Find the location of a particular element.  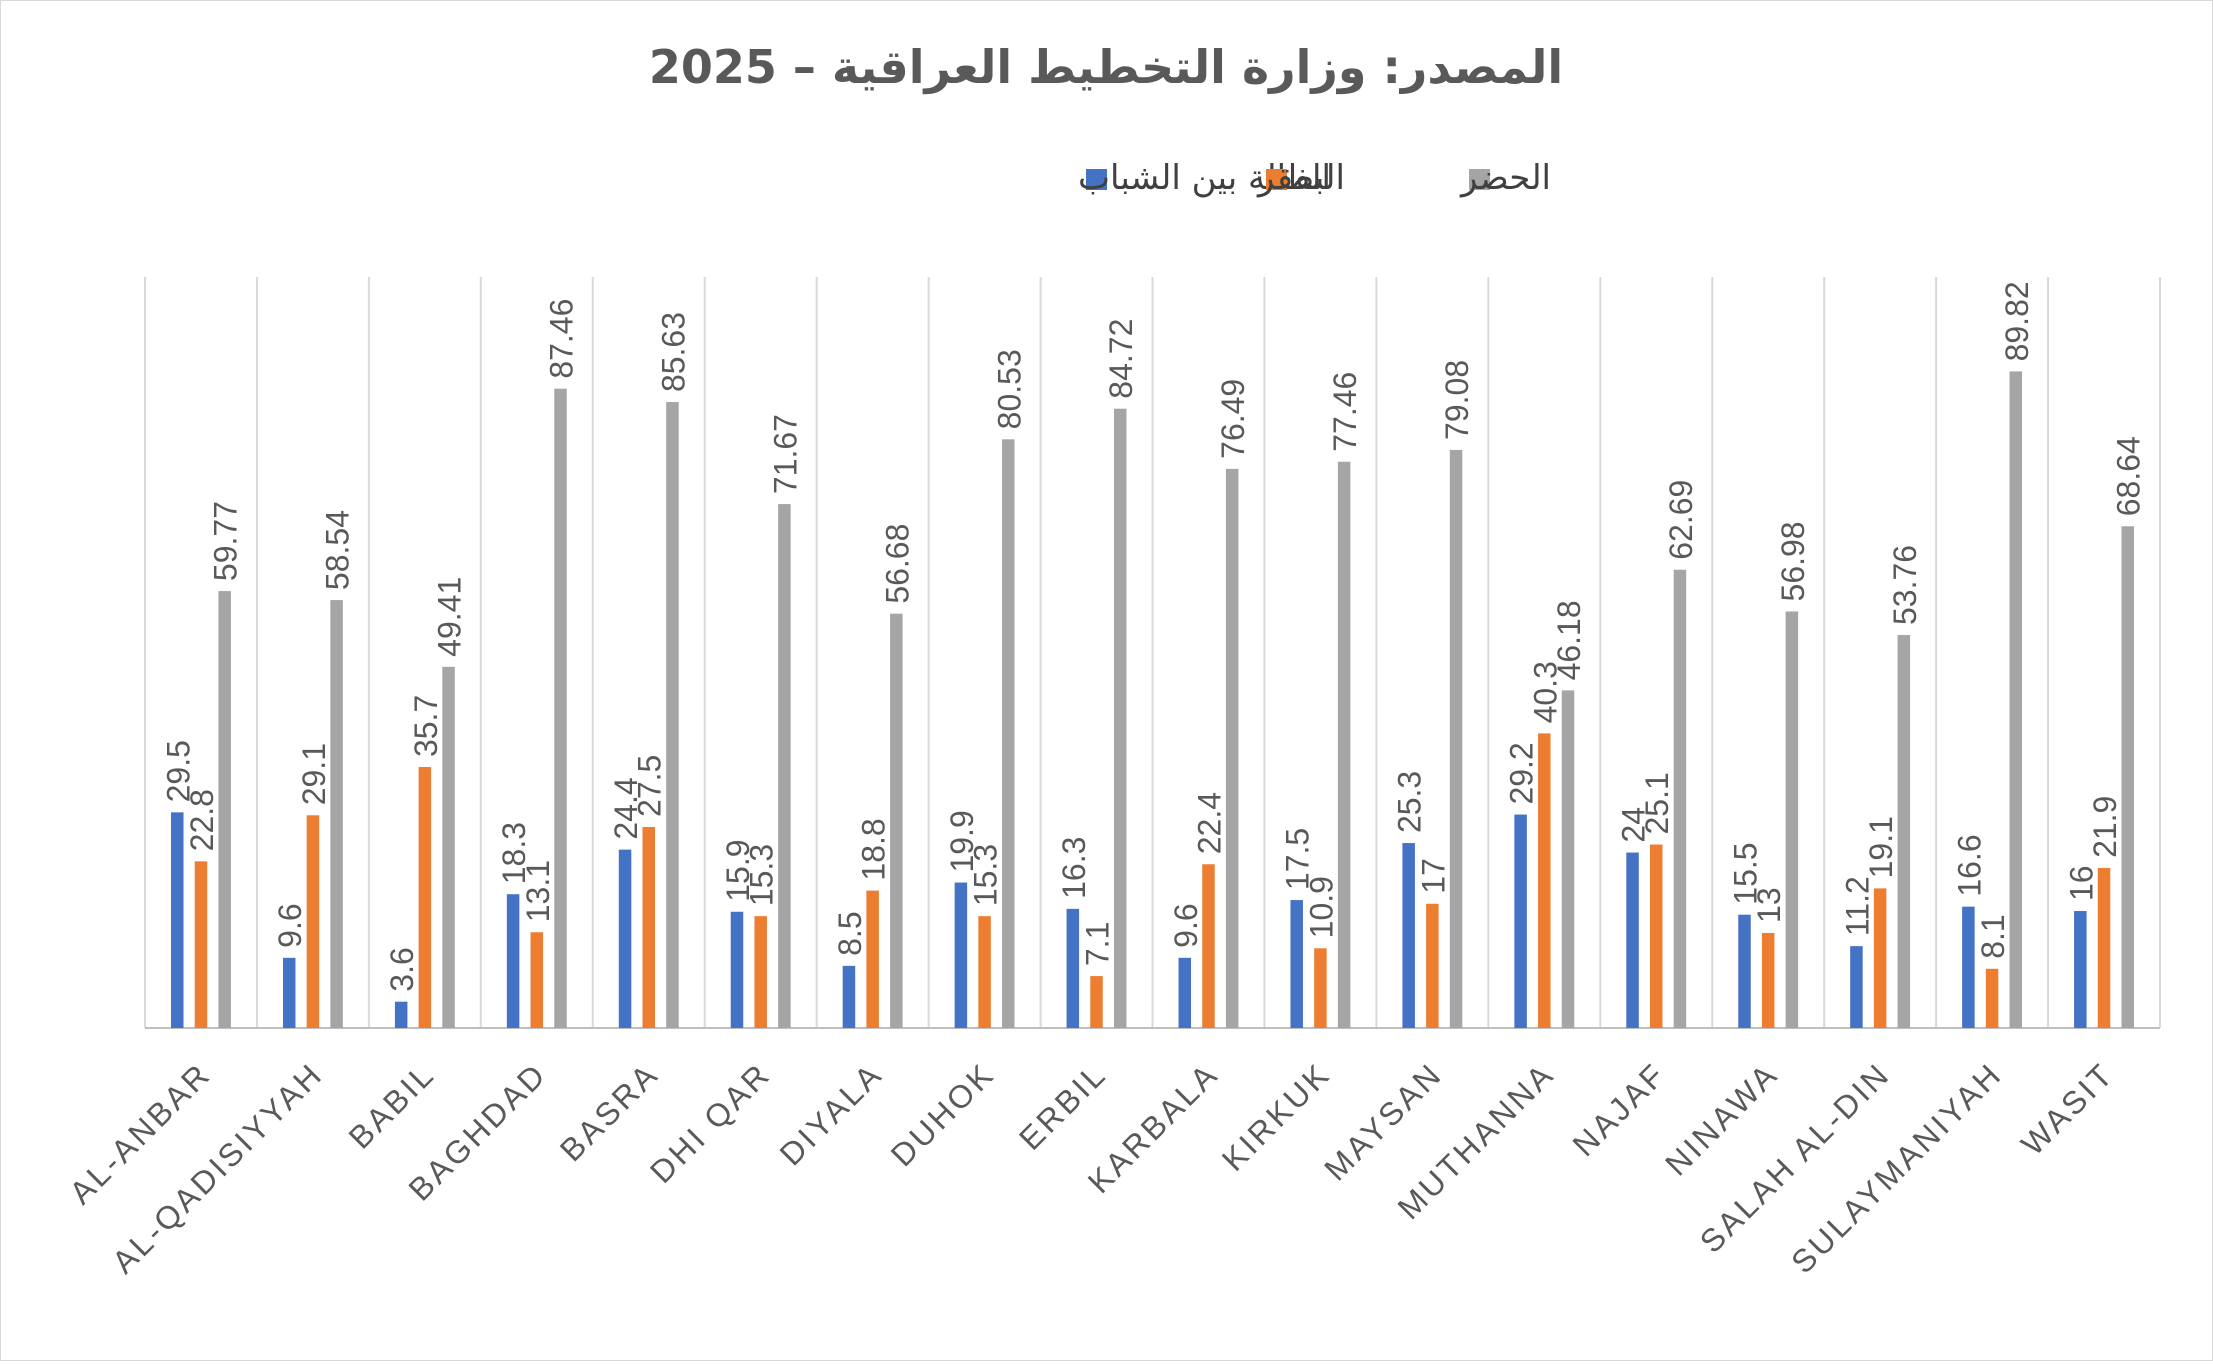

data-label: 53.76 is located at coordinates (1905, 585).